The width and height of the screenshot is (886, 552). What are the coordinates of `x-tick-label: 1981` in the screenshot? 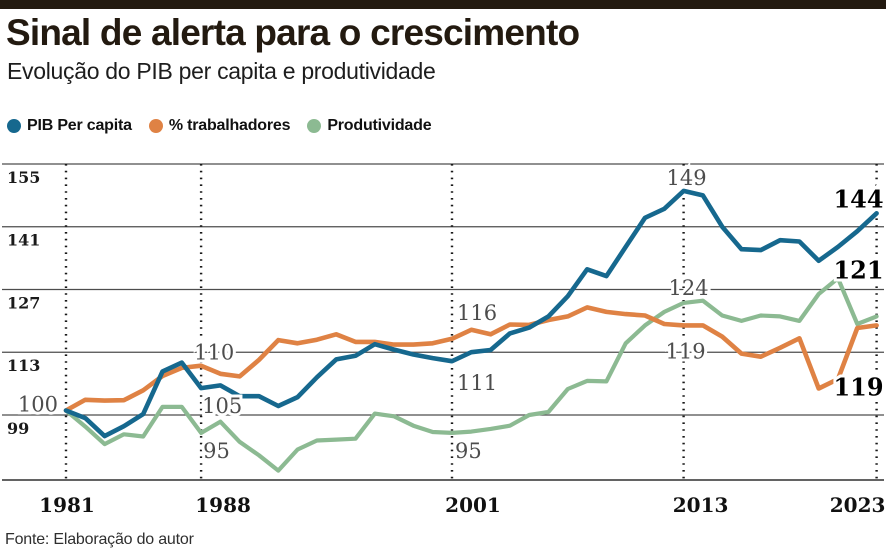 It's located at (67, 505).